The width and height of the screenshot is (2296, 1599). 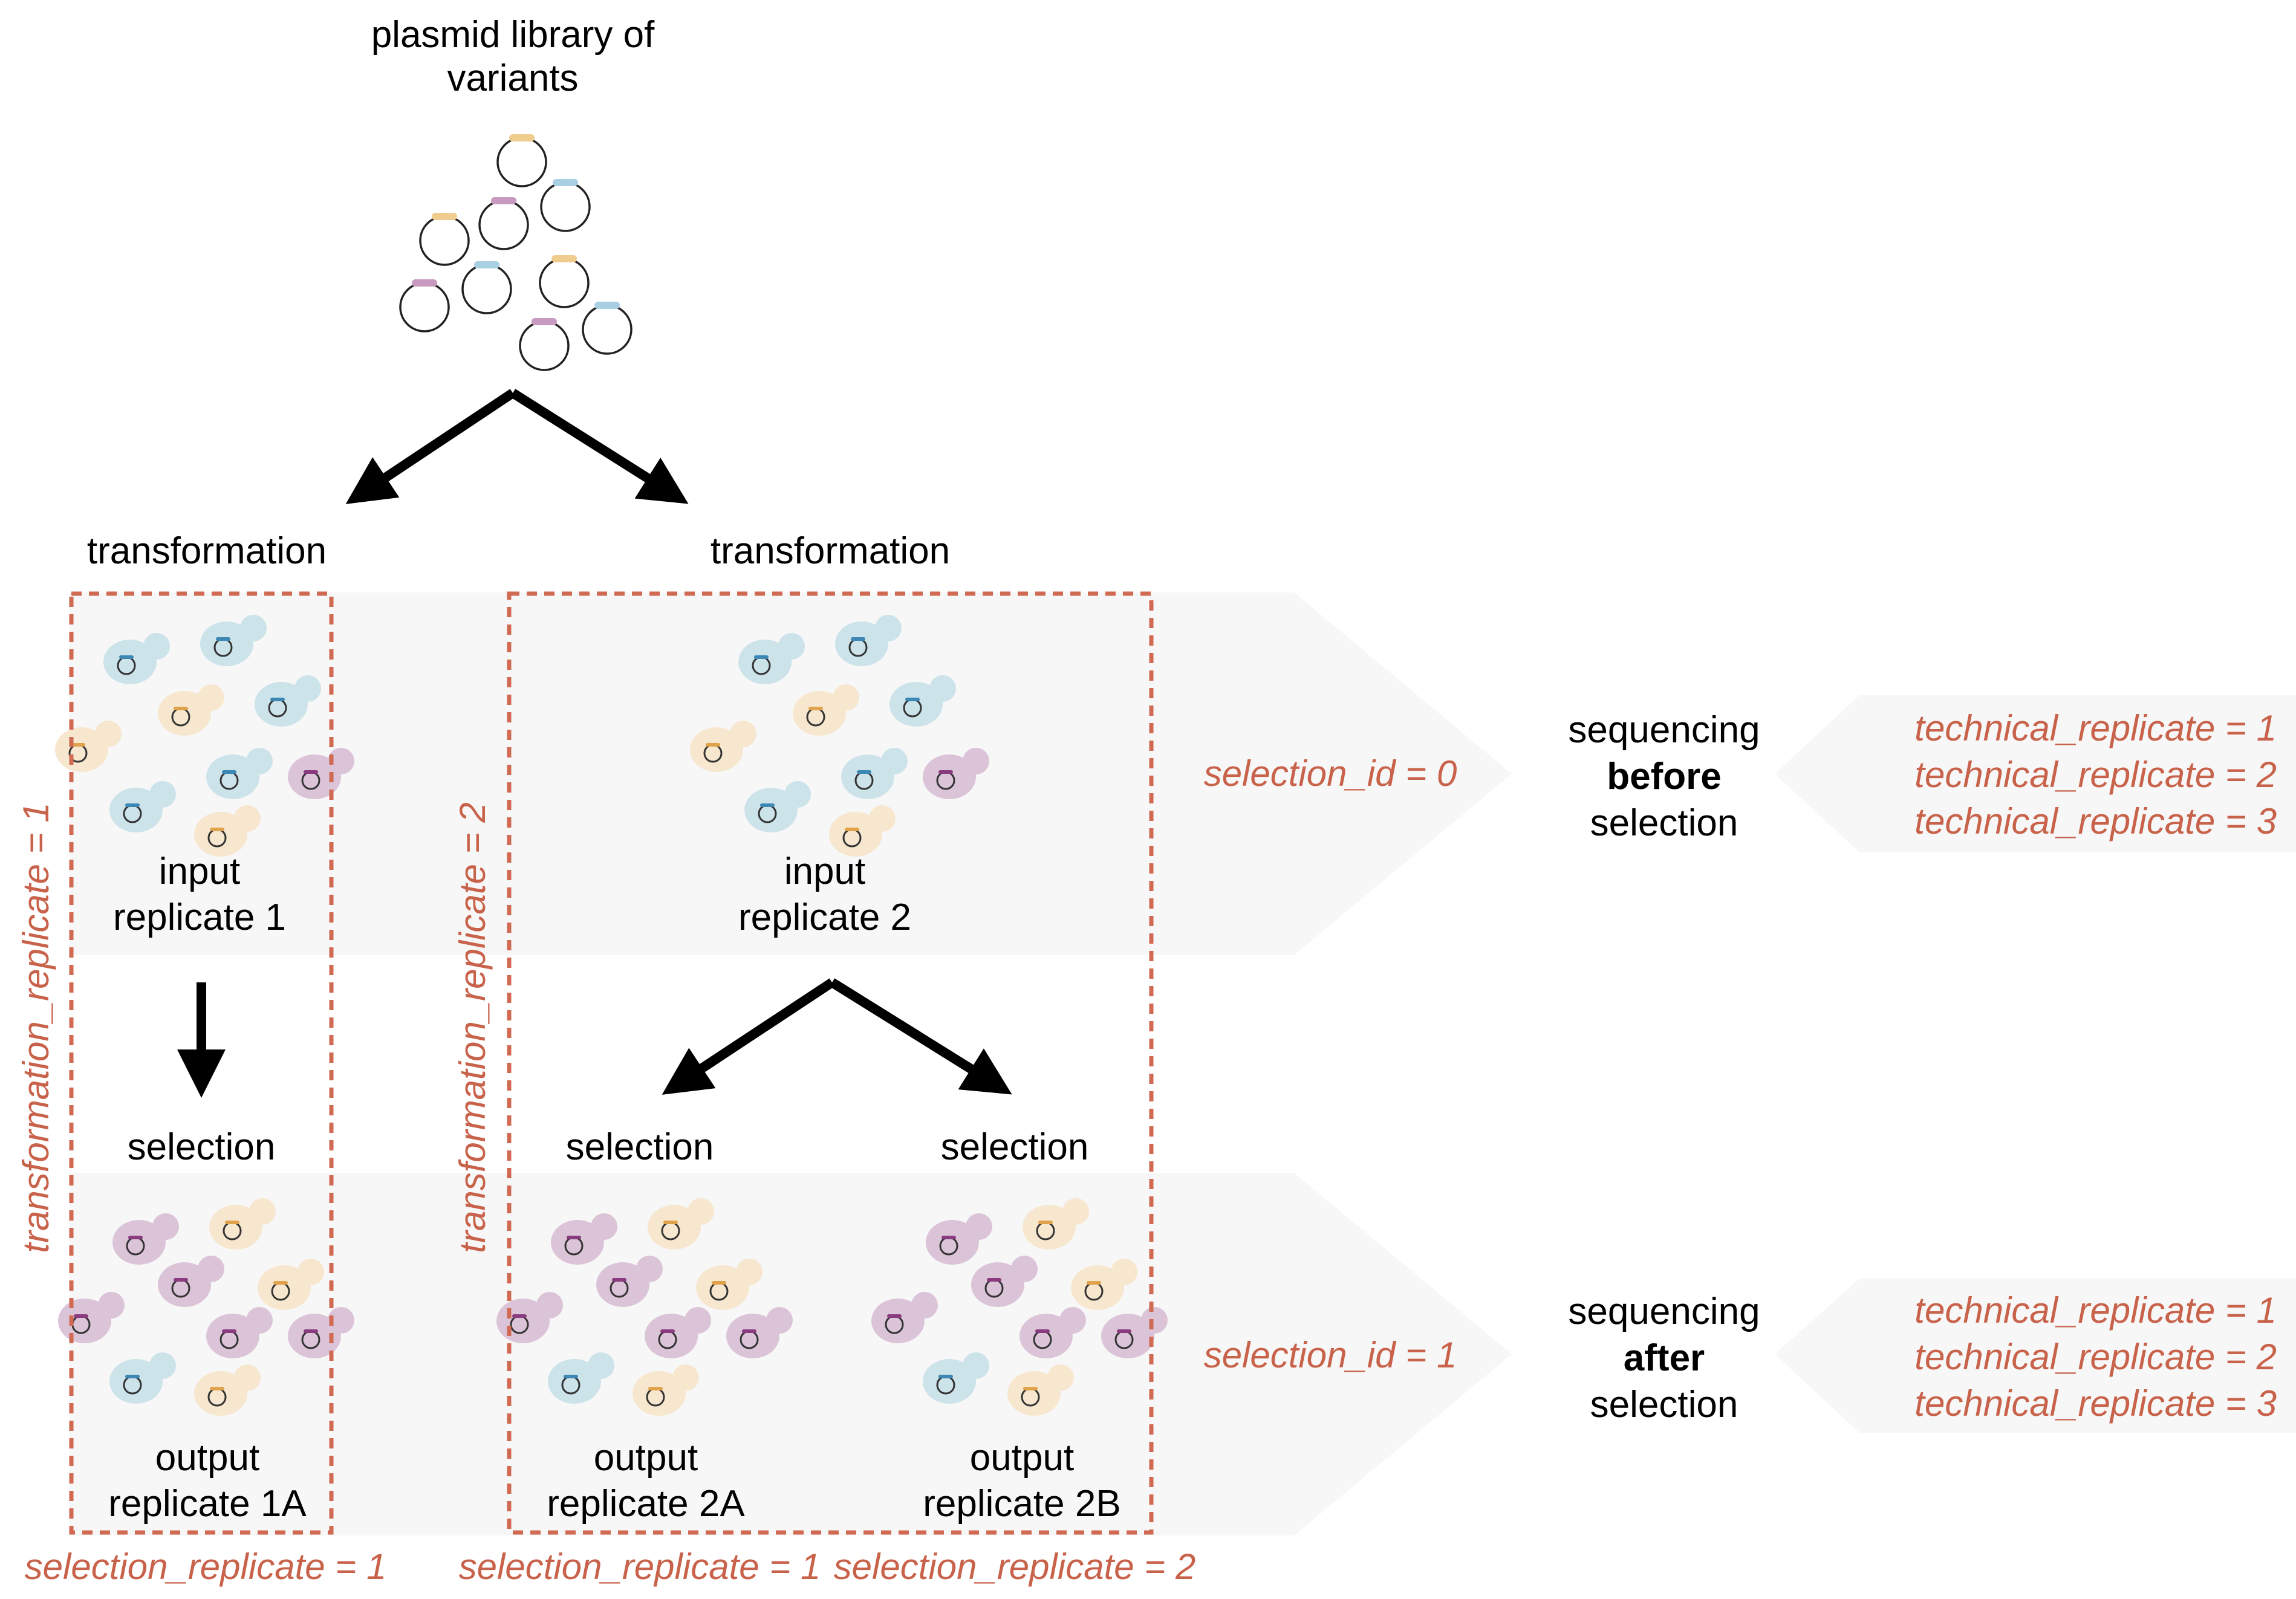 What do you see at coordinates (199, 872) in the screenshot?
I see `input-1-line1: input` at bounding box center [199, 872].